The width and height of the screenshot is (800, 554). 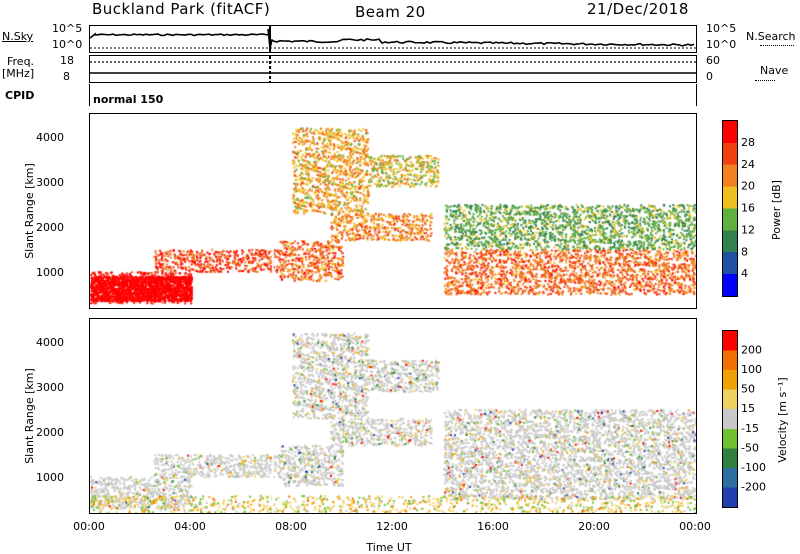 What do you see at coordinates (753, 486) in the screenshot?
I see `colorbar-tick-label: -200` at bounding box center [753, 486].